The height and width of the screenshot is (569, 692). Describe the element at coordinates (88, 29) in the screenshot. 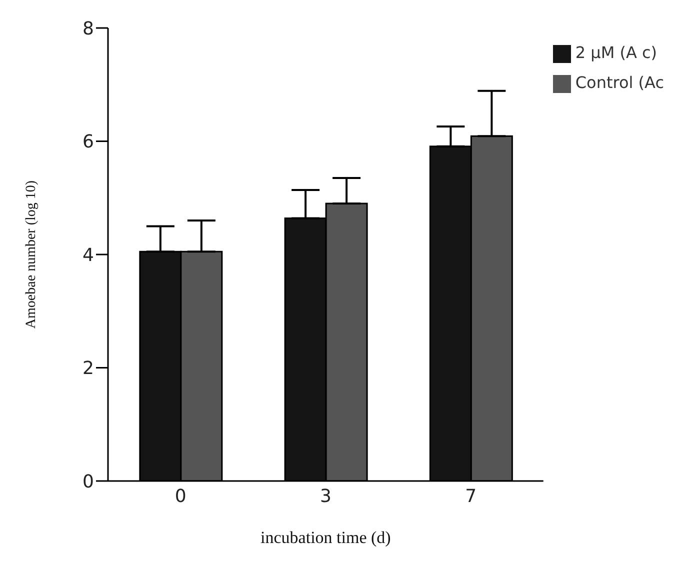

I see `y-tick-label: 8` at that location.